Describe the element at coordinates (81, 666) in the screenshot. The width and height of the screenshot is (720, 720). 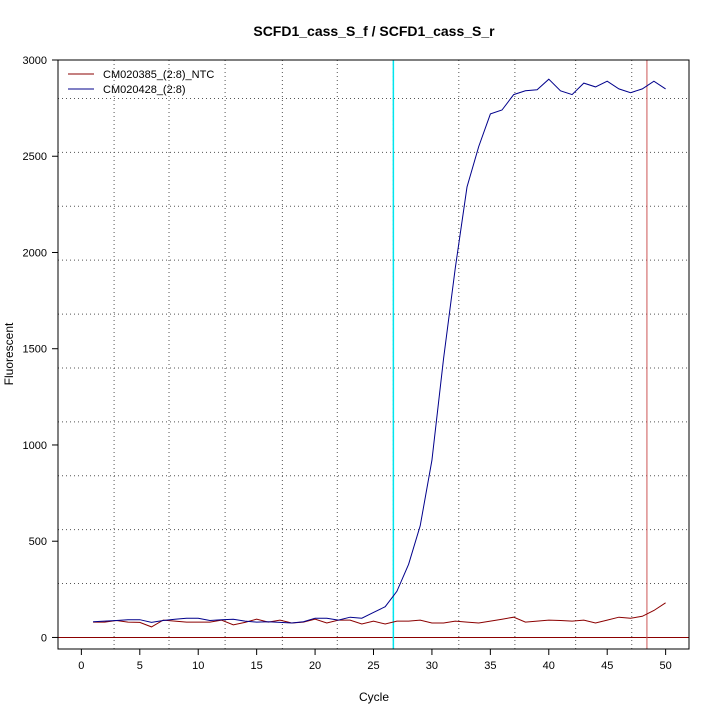
I see `x-tick-label: 0` at that location.